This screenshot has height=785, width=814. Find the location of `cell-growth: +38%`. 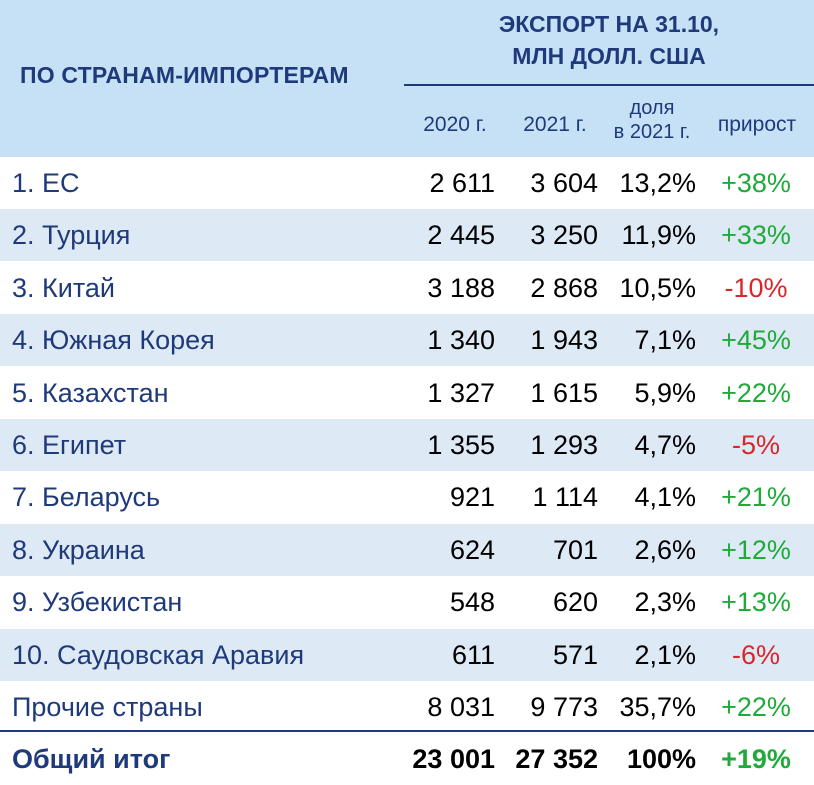

cell-growth: +38% is located at coordinates (756, 183).